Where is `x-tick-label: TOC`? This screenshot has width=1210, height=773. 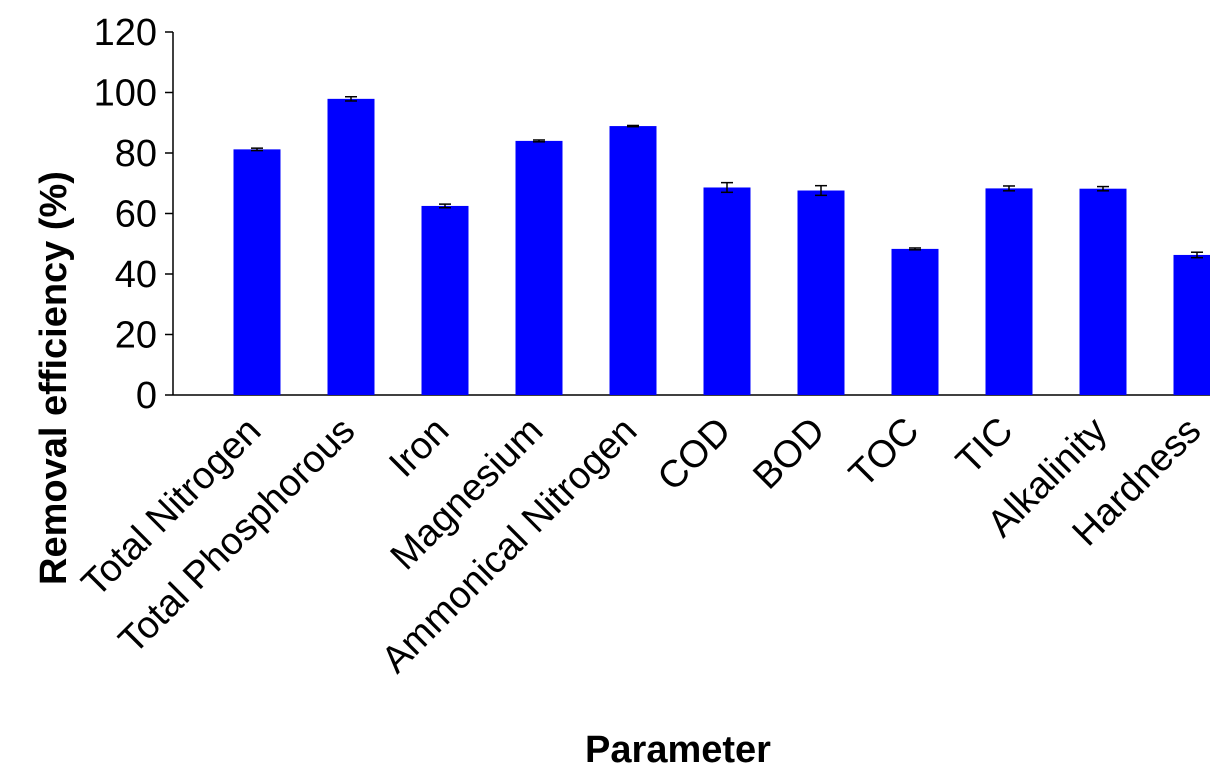
x-tick-label: TOC is located at coordinates (884, 453).